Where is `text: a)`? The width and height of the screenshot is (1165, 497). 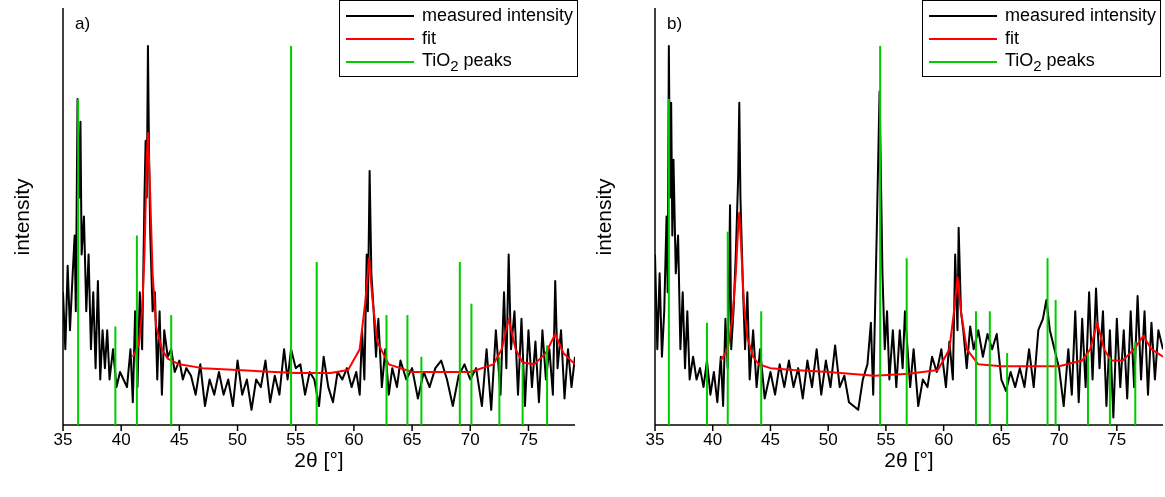 text: a) is located at coordinates (83, 24).